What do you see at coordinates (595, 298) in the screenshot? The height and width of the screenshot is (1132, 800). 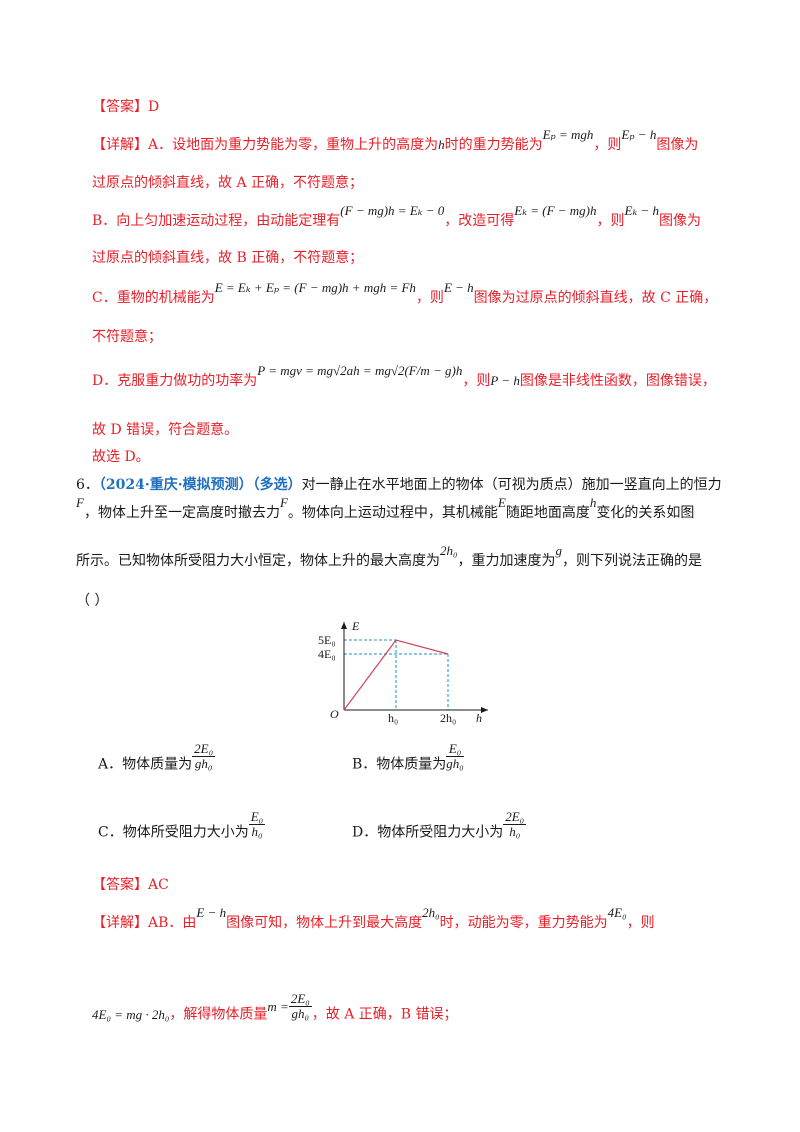 I see `detail-text: 图像为过原点的倾斜直线，故 C 正确，` at bounding box center [595, 298].